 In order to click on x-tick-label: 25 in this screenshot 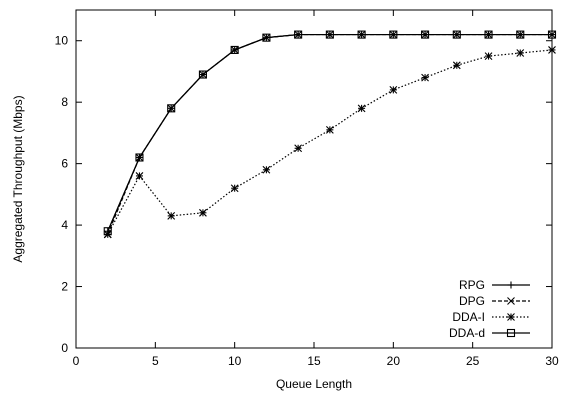, I will do `click(473, 361)`.